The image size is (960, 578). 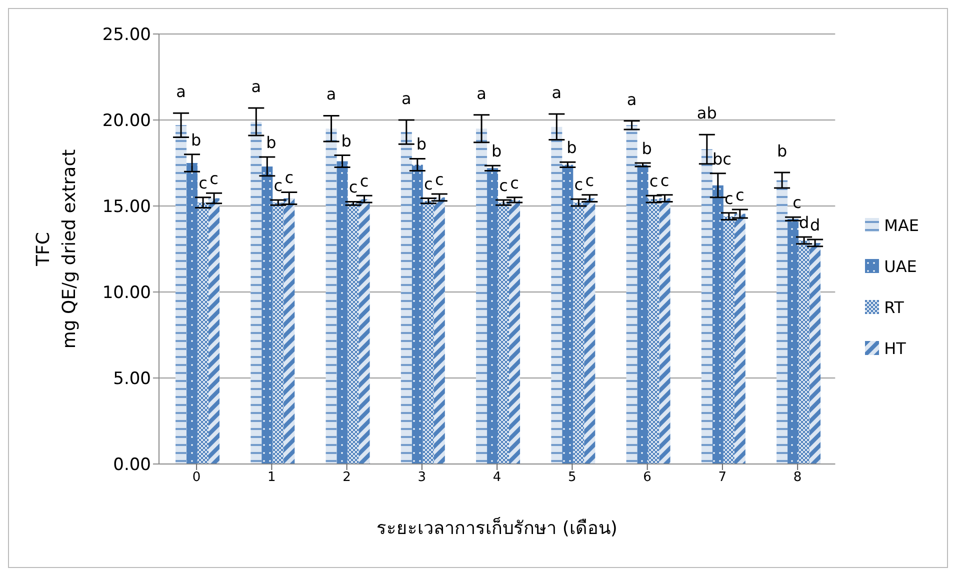 I want to click on x-tick-label: 5, so click(x=572, y=478).